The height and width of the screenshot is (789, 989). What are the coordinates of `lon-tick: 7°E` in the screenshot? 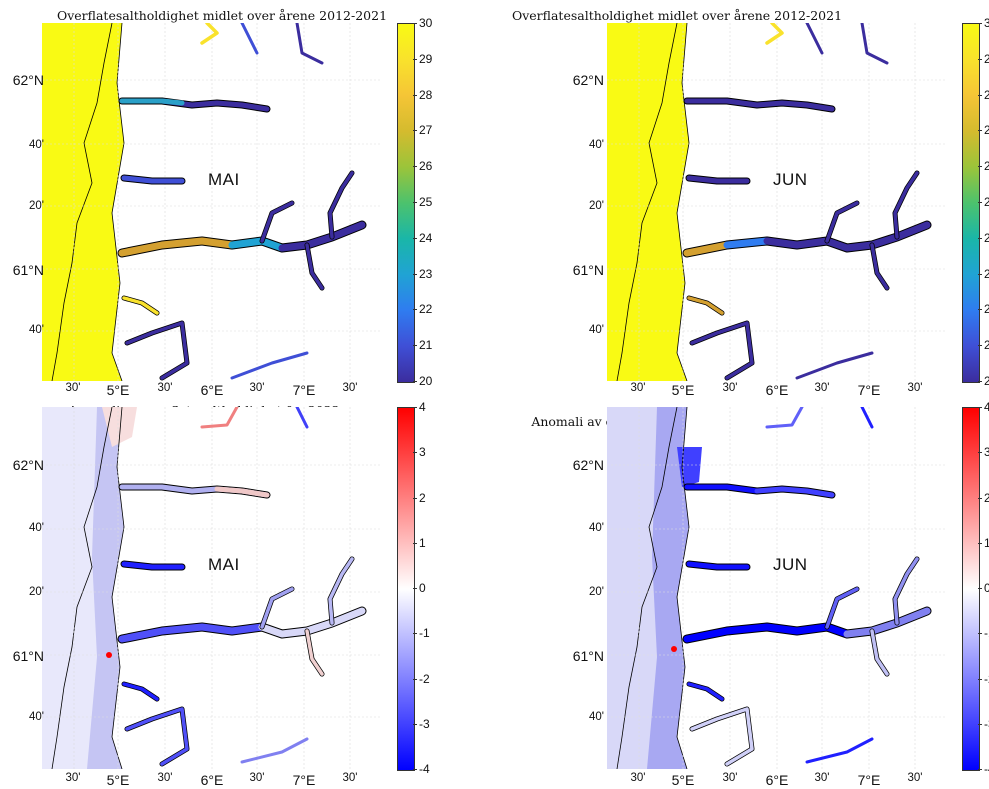 It's located at (304, 780).